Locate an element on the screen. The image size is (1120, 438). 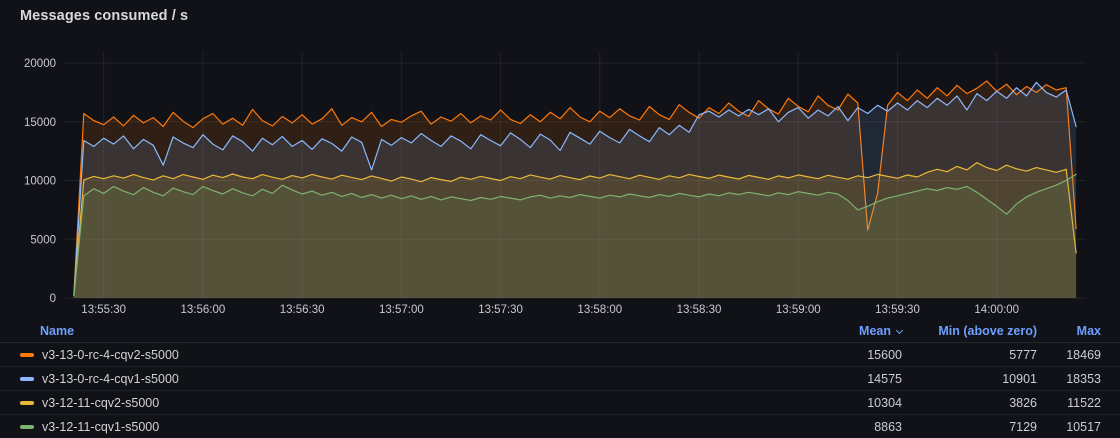
series-max-value: 10517 is located at coordinates (1083, 426).